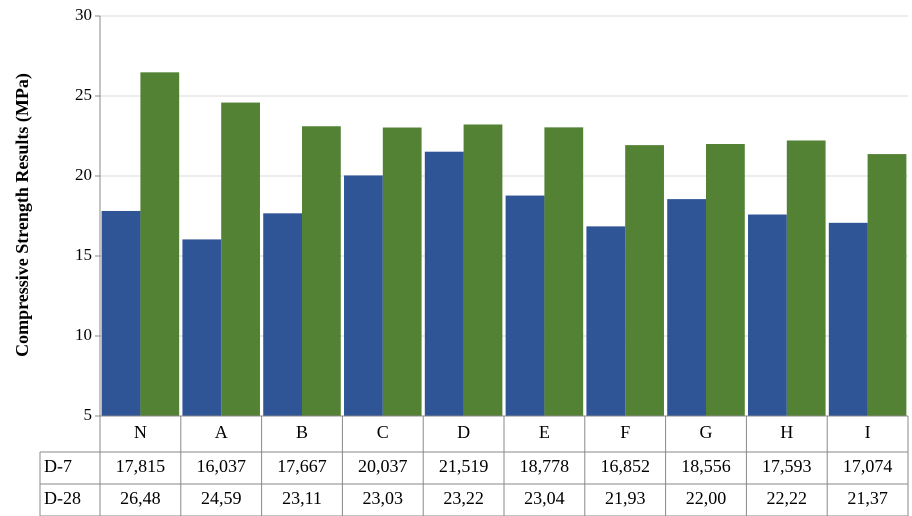 This screenshot has width=912, height=516. What do you see at coordinates (88, 414) in the screenshot?
I see `y-tick-label: 5` at bounding box center [88, 414].